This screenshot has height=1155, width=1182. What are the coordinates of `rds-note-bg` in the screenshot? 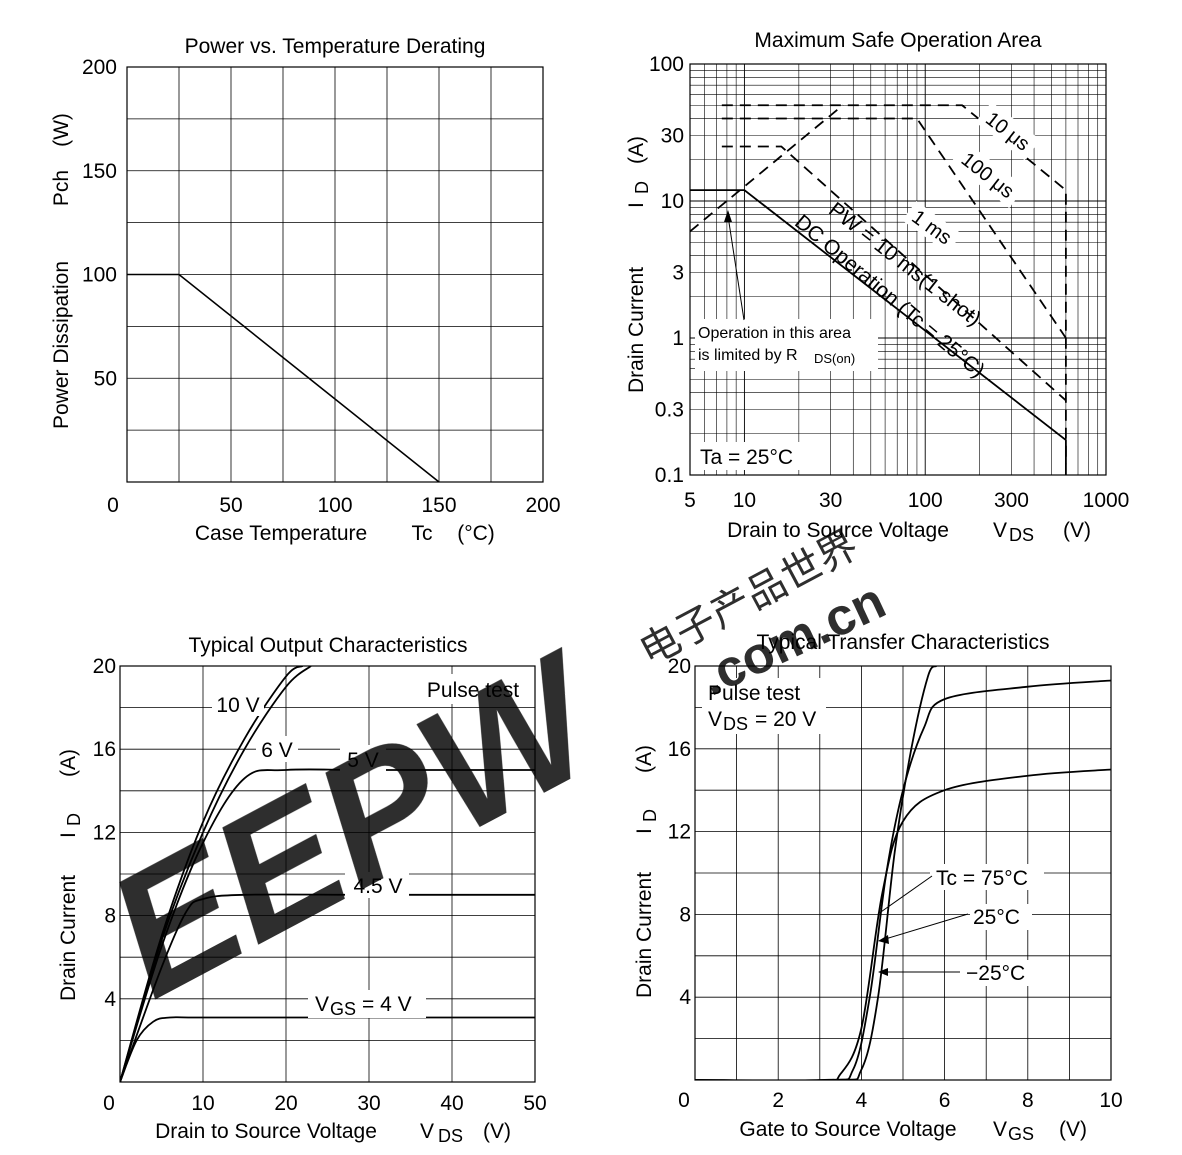 It's located at (786, 345).